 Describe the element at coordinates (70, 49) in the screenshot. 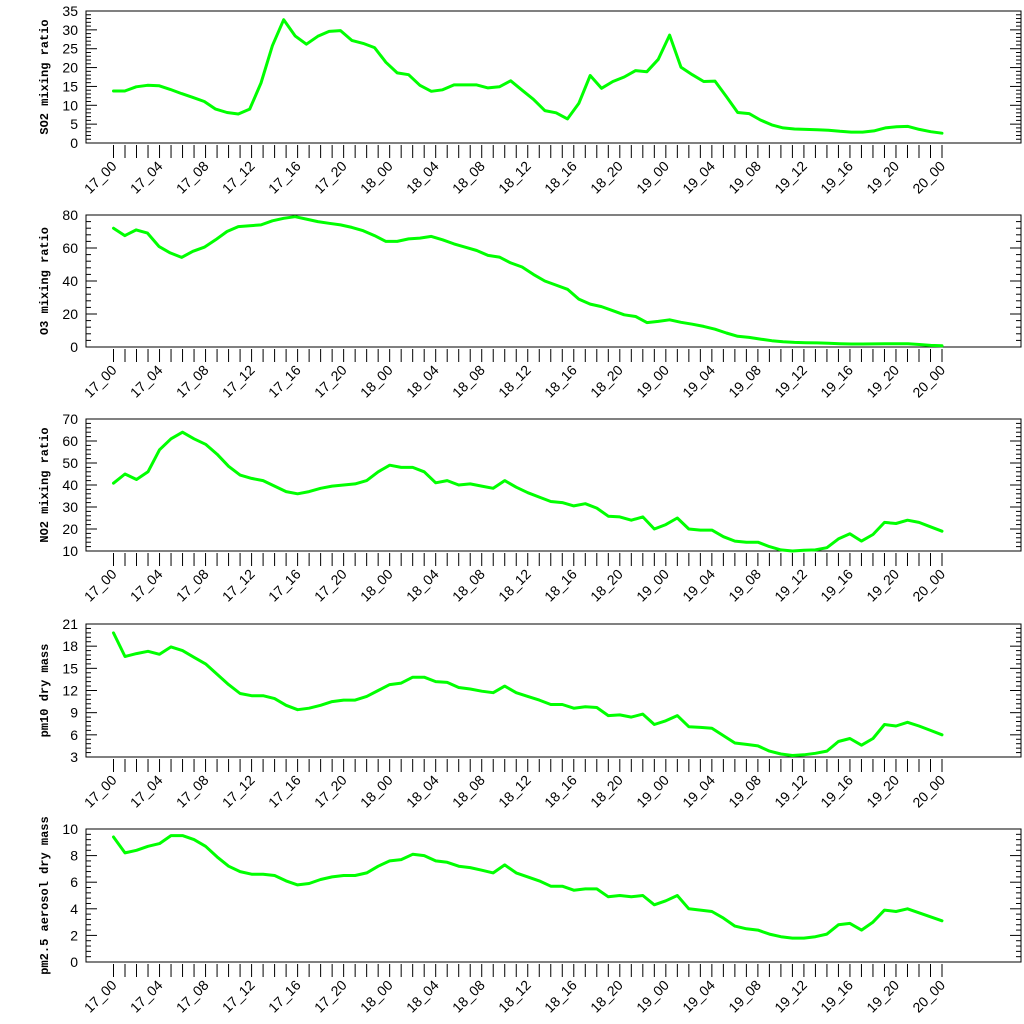

I see `y-tick-label: 25` at that location.